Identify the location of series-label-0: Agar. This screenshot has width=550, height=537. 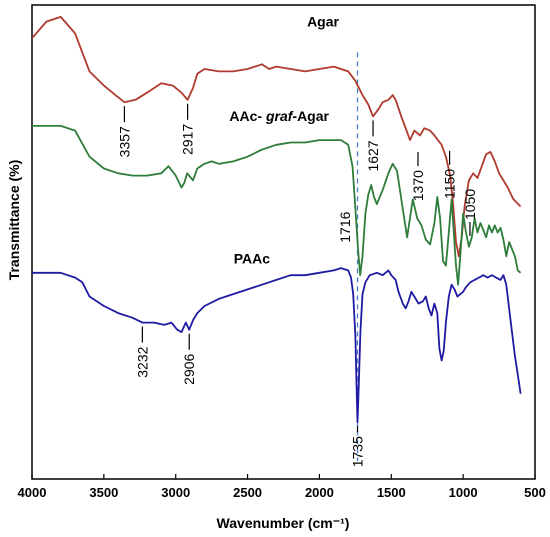
(323, 21).